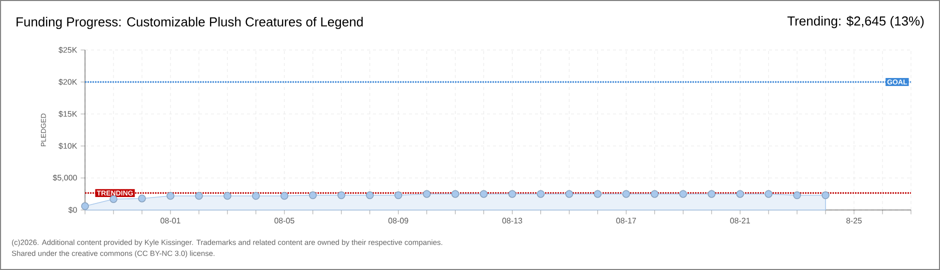 The width and height of the screenshot is (940, 270). I want to click on y-tick-label: $15K, so click(68, 114).